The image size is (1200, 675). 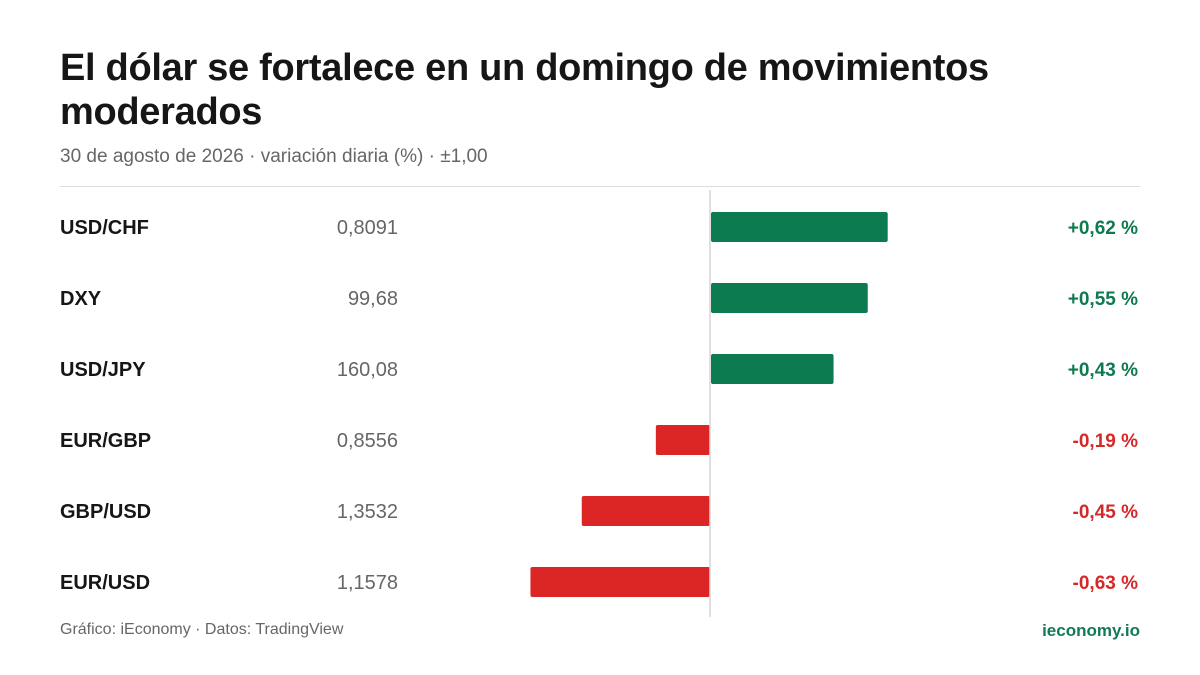 I want to click on source-credit: Gráfico: iEconomy · Datos: TradingView, so click(x=202, y=629).